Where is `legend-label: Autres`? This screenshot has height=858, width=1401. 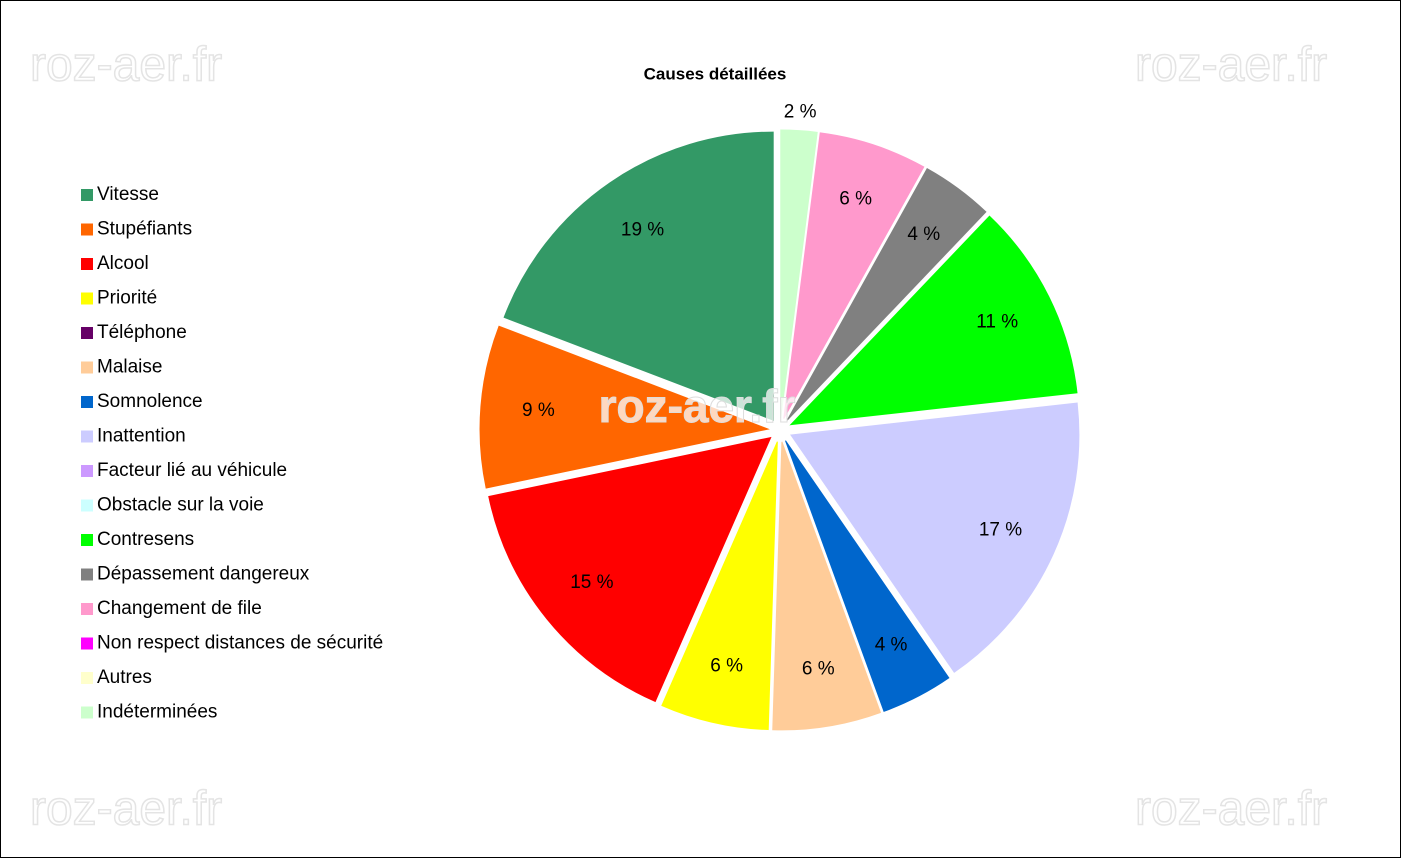
legend-label: Autres is located at coordinates (124, 677).